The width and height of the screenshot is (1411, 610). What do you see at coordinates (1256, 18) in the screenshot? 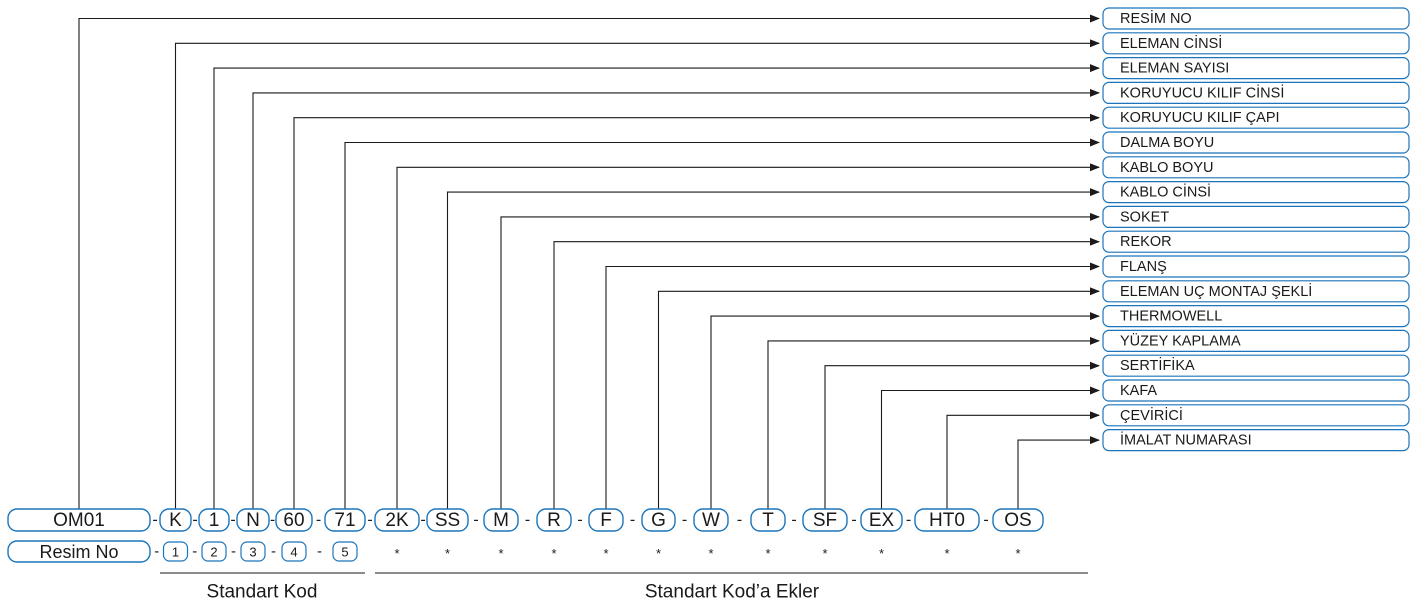
I see `callout-box-resim-no` at bounding box center [1256, 18].